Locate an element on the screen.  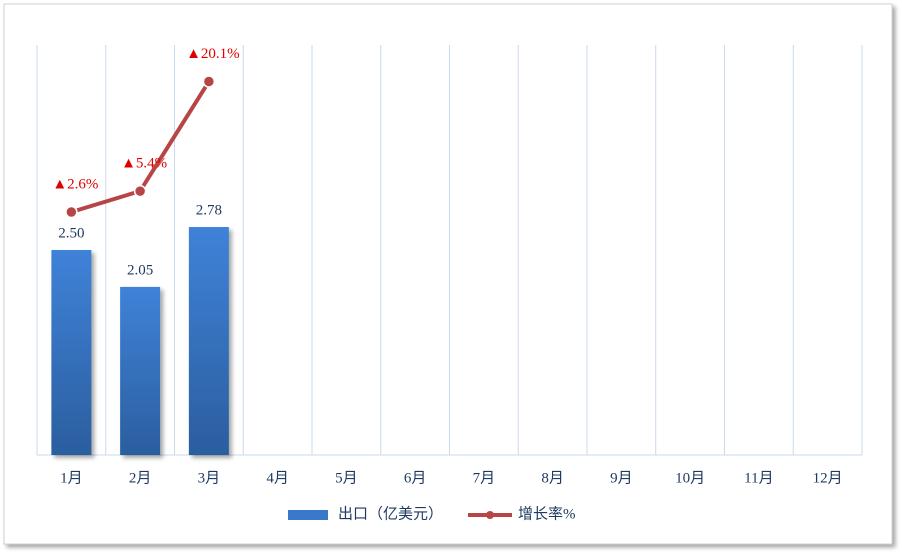
bar-value-label: 2.50 is located at coordinates (71, 233).